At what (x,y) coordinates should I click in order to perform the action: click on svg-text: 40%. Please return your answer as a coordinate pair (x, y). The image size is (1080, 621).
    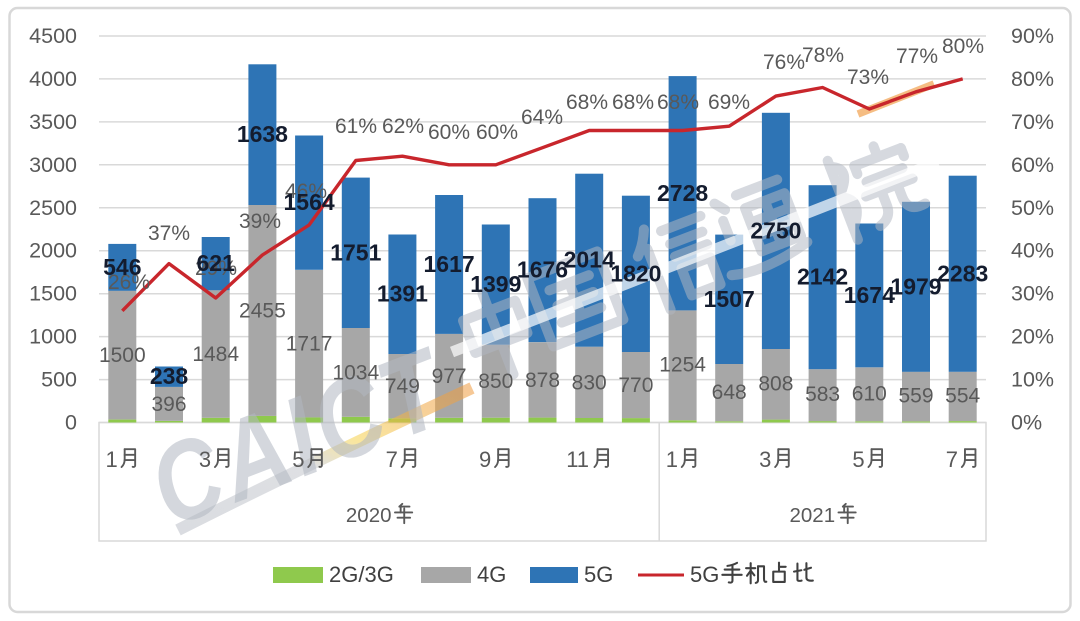
    Looking at the image, I should click on (1032, 251).